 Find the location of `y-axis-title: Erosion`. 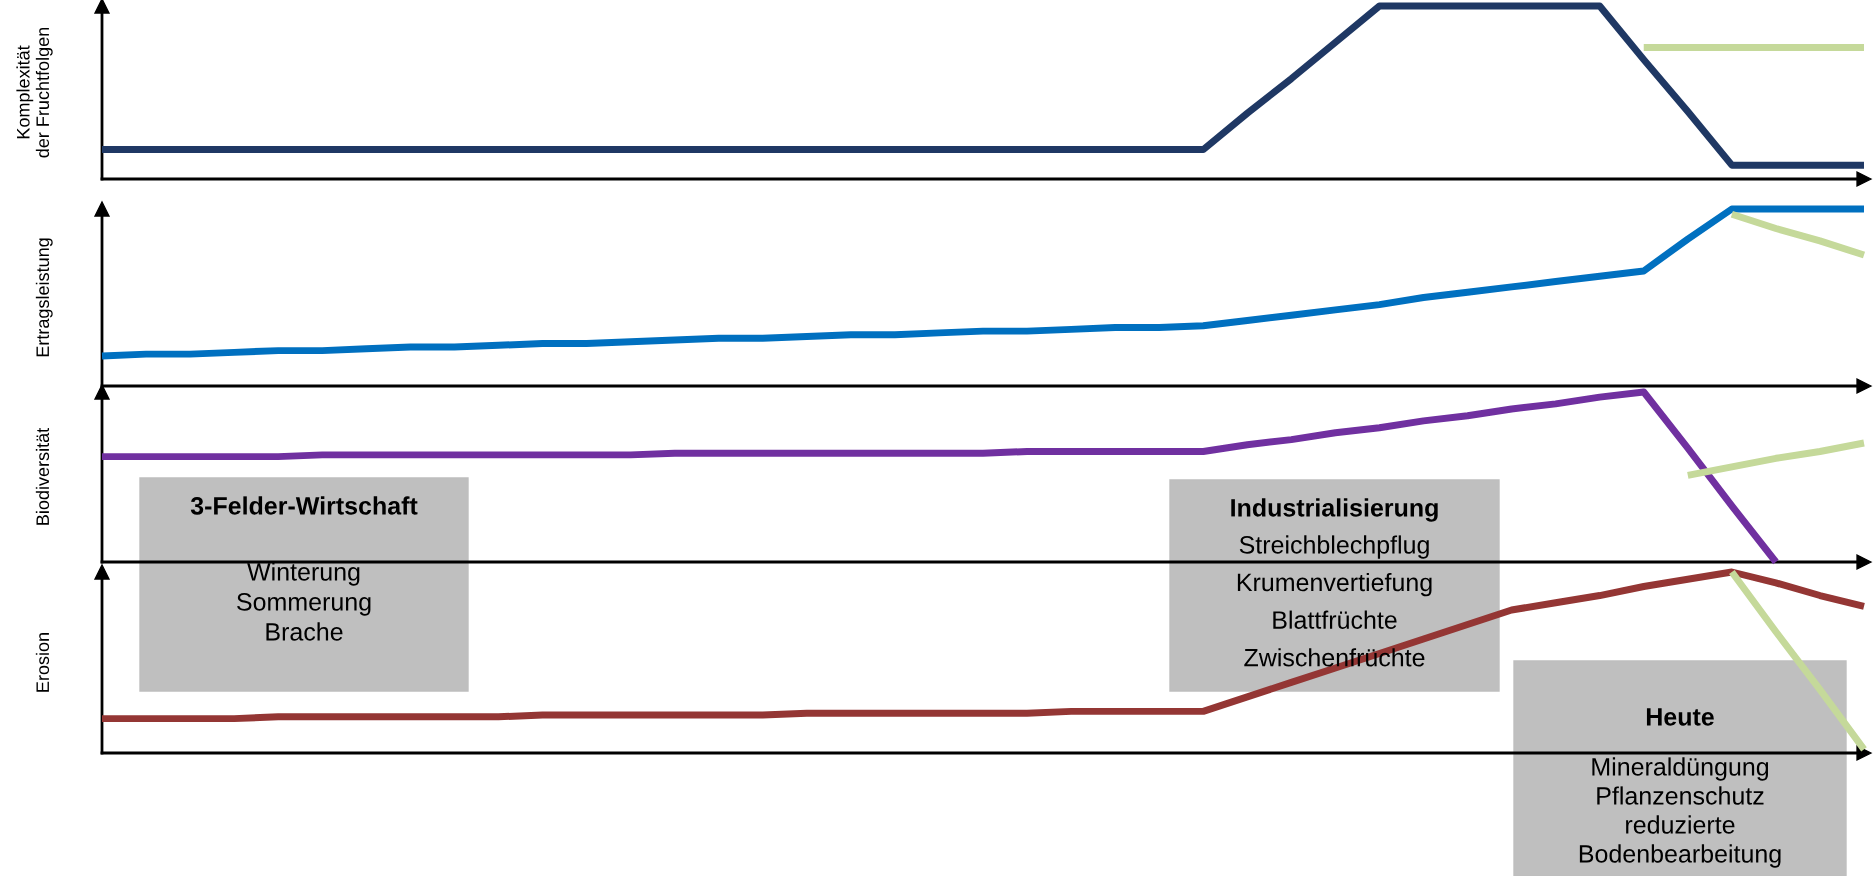

y-axis-title: Erosion is located at coordinates (42, 662).